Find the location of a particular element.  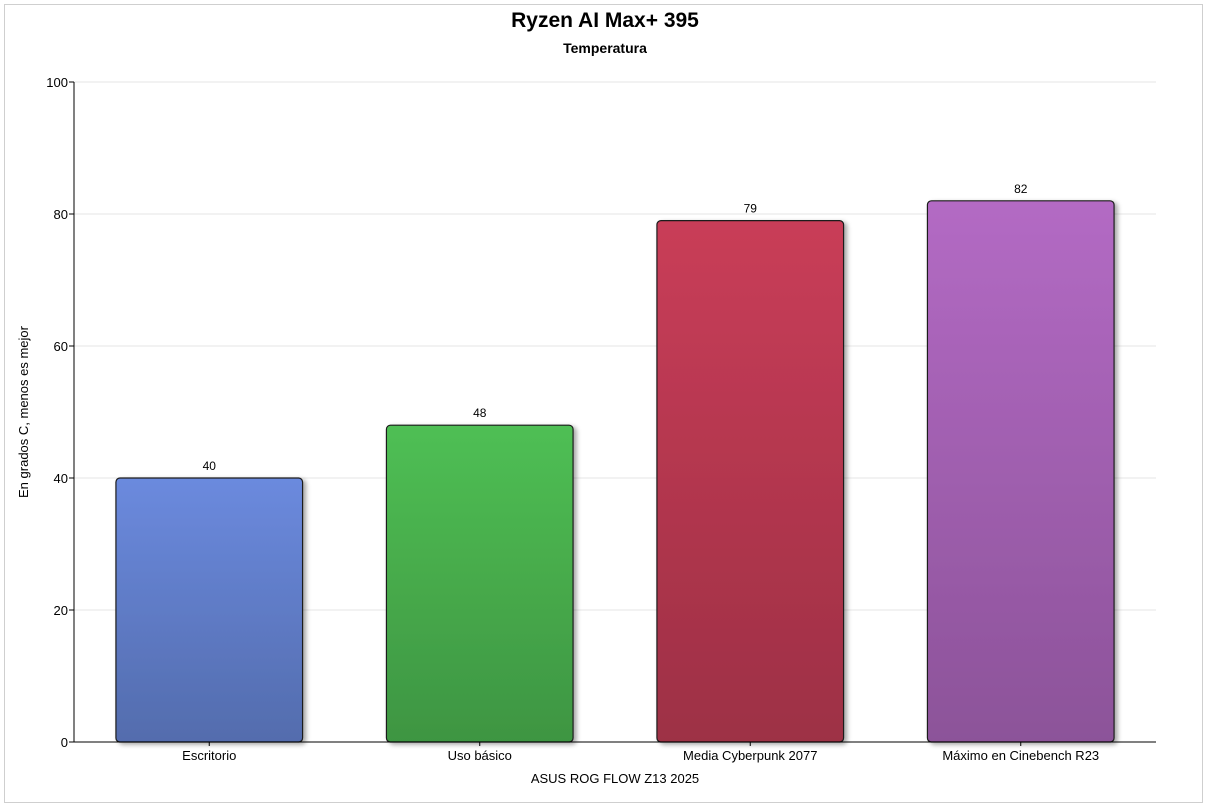

y-tick-label: 80 is located at coordinates (61, 214).